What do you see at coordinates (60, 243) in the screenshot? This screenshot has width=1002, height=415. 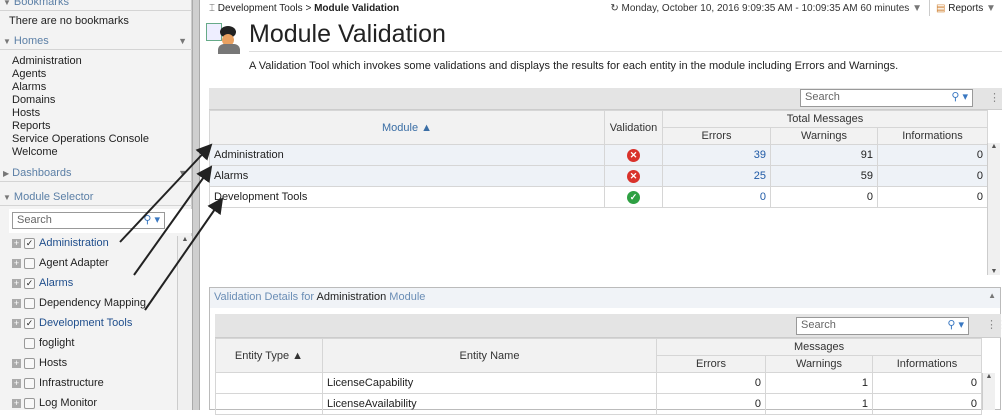 I see `module-tree-item: + ✓ Administration` at bounding box center [60, 243].